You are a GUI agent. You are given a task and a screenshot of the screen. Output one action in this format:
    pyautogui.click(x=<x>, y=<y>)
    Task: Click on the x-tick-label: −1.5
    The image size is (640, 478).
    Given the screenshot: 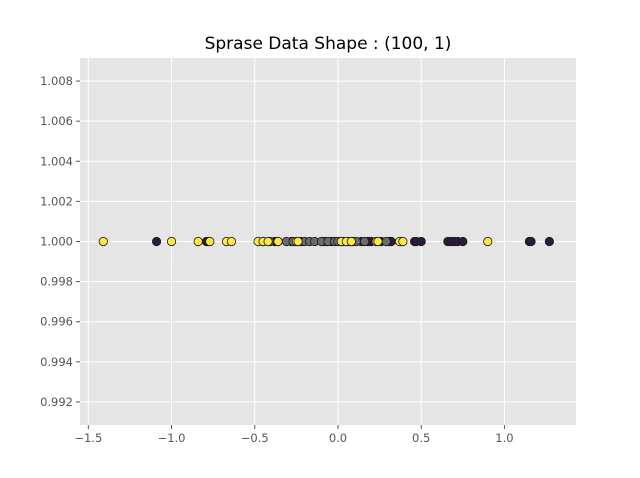 What is the action you would take?
    pyautogui.click(x=88, y=438)
    